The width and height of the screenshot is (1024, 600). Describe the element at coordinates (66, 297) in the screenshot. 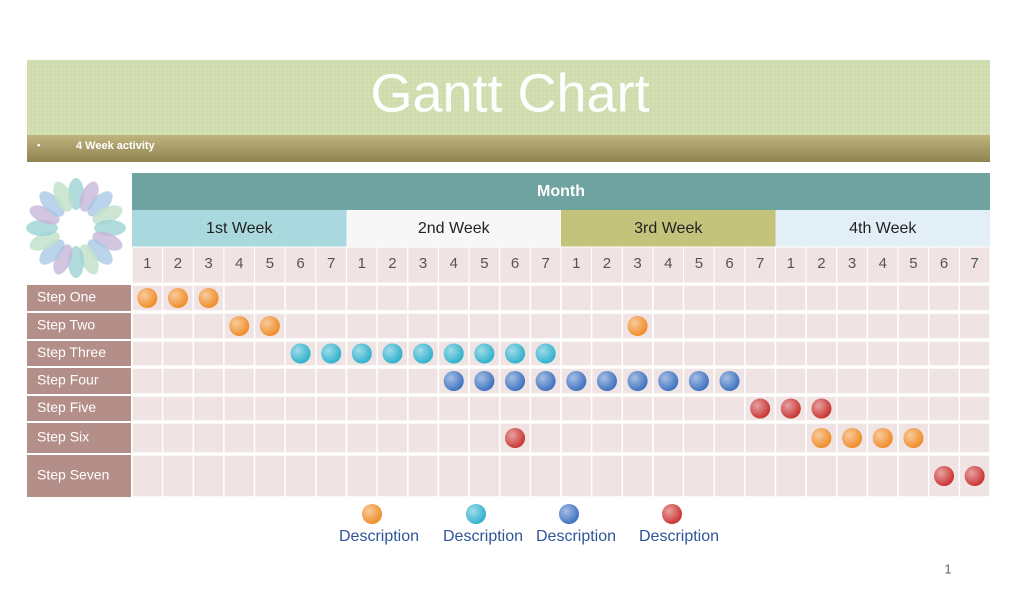

I see `step-label: Step One` at that location.